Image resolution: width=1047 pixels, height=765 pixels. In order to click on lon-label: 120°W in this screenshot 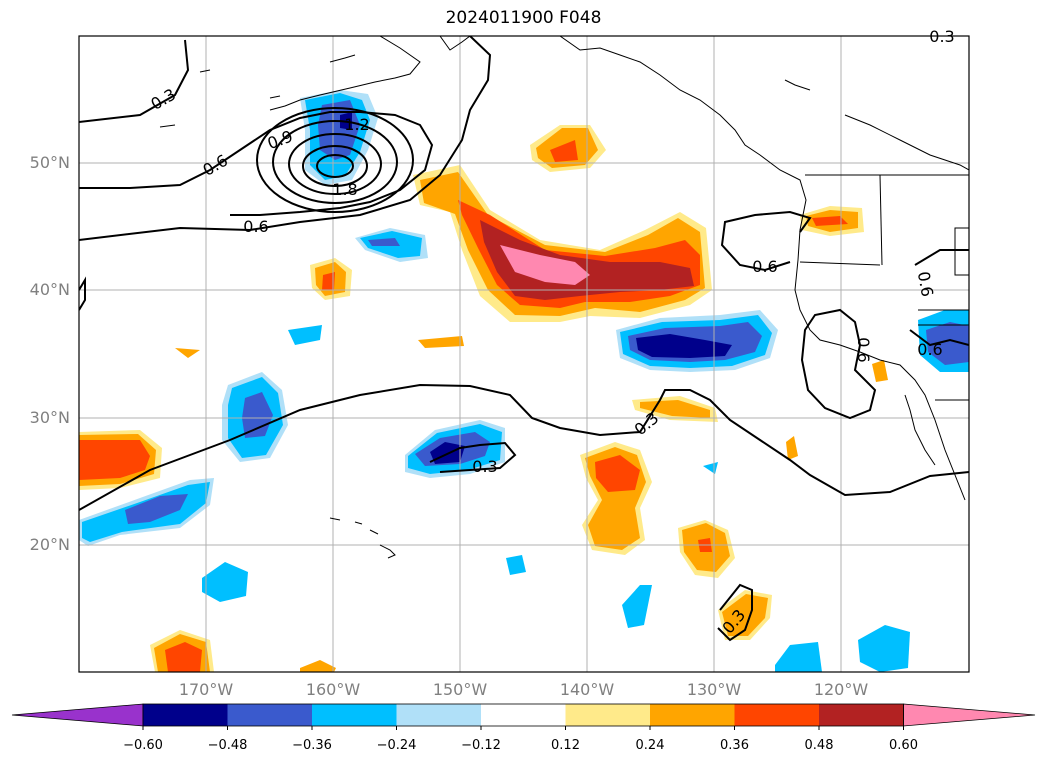, I will do `click(841, 689)`.